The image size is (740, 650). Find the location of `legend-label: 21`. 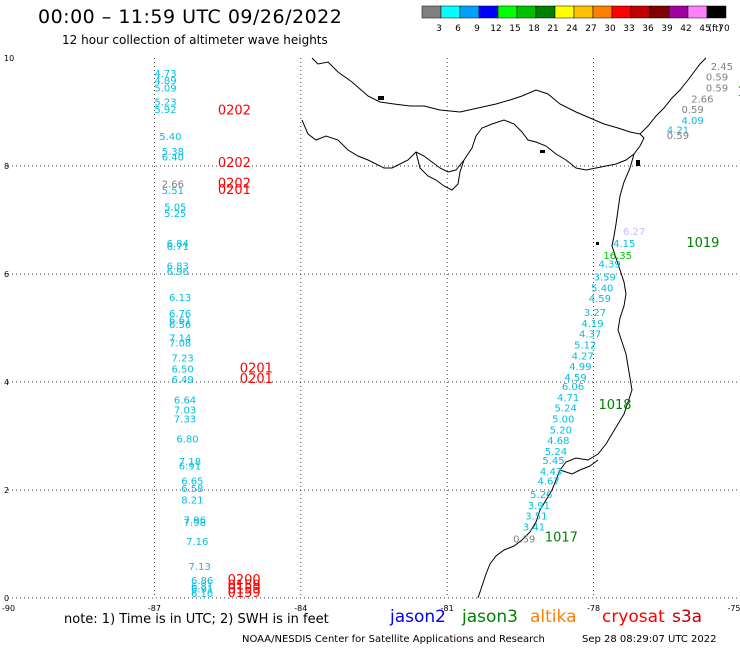

legend-label: 21 is located at coordinates (552, 29).